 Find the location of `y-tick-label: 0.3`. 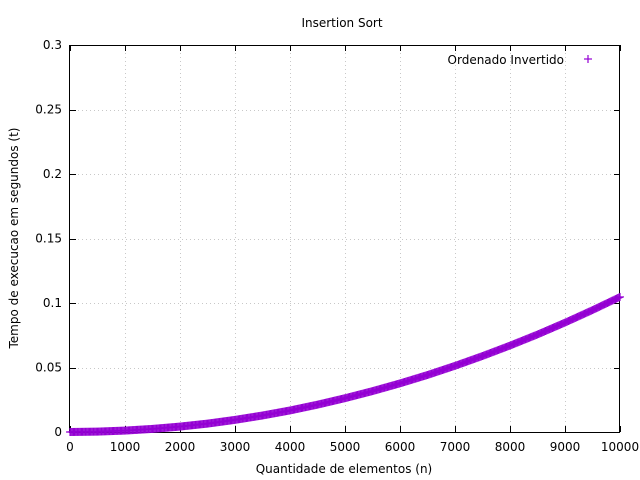

y-tick-label: 0.3 is located at coordinates (52, 45).